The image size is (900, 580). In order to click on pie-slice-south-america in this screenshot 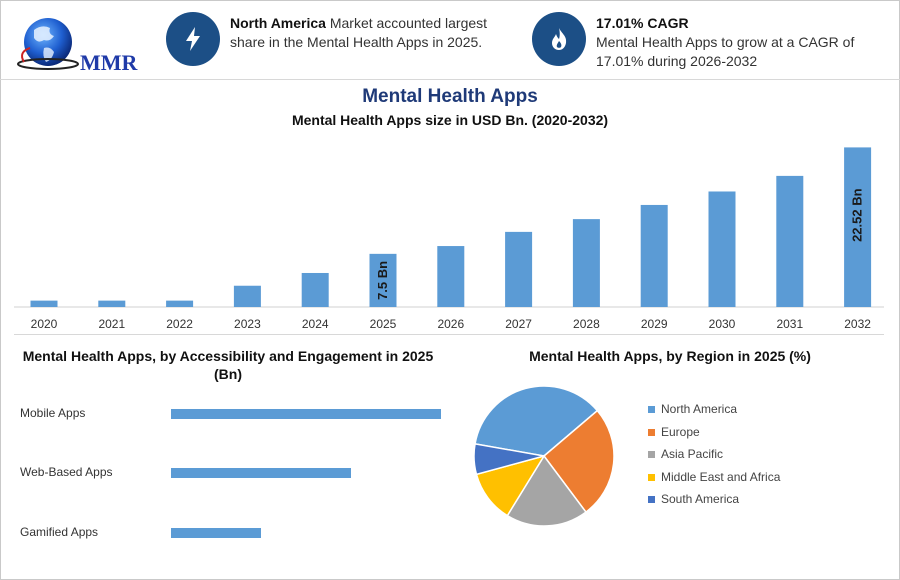, I will do `click(509, 459)`.